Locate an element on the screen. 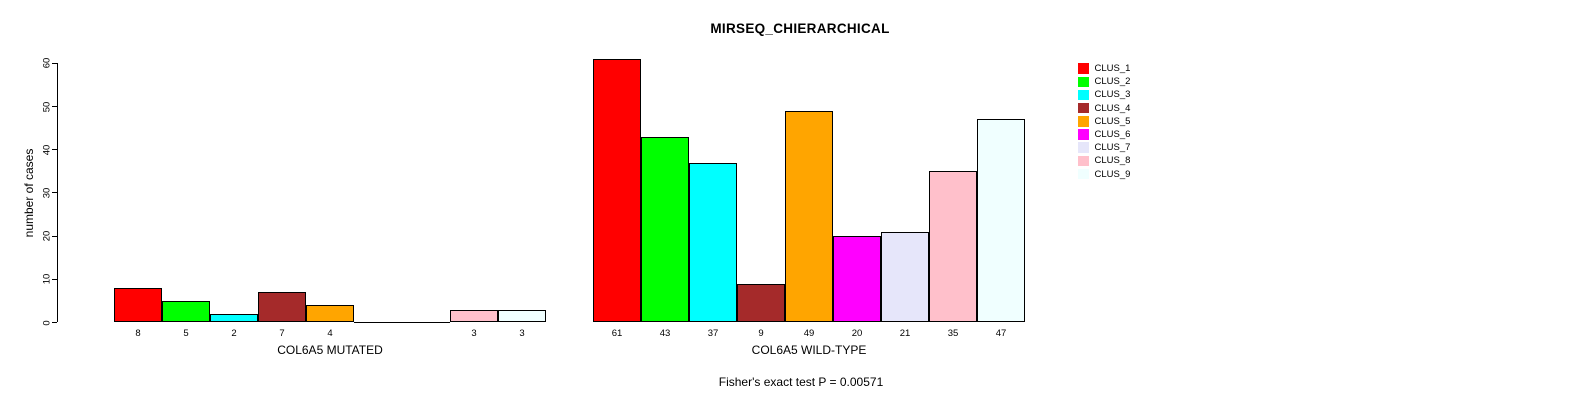 The width and height of the screenshot is (1590, 400). bar-value-label: 8 is located at coordinates (138, 333).